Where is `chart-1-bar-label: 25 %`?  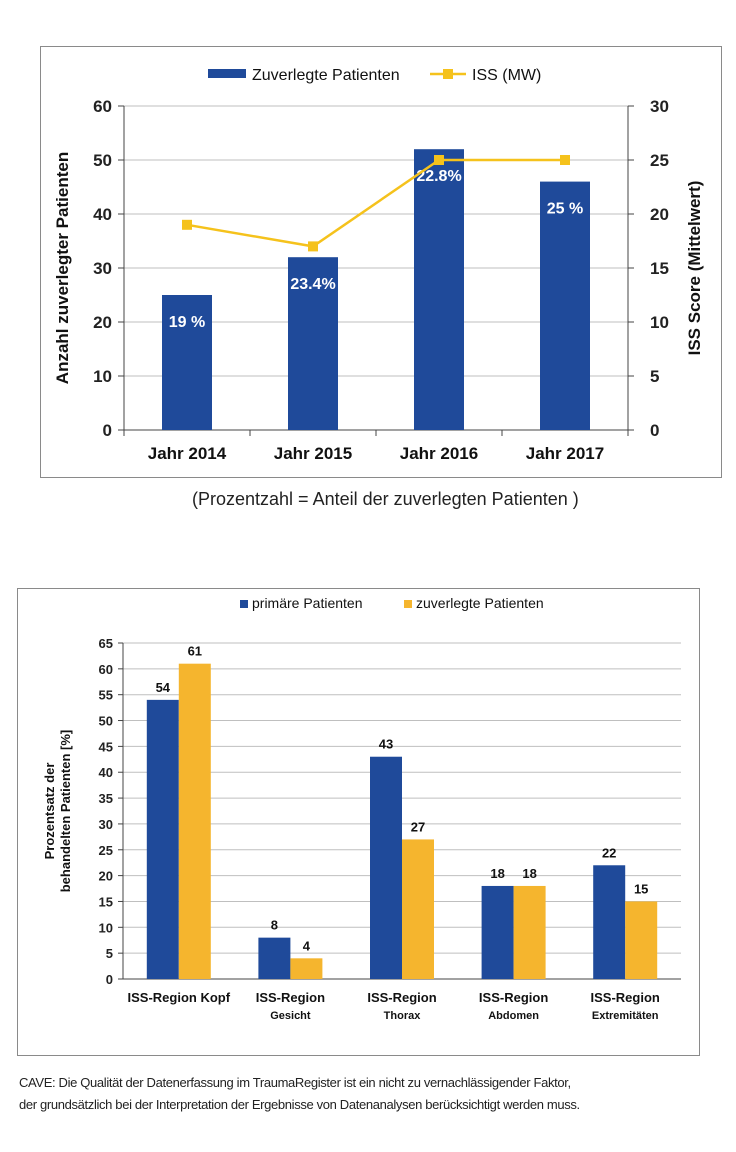 chart-1-bar-label: 25 % is located at coordinates (565, 209).